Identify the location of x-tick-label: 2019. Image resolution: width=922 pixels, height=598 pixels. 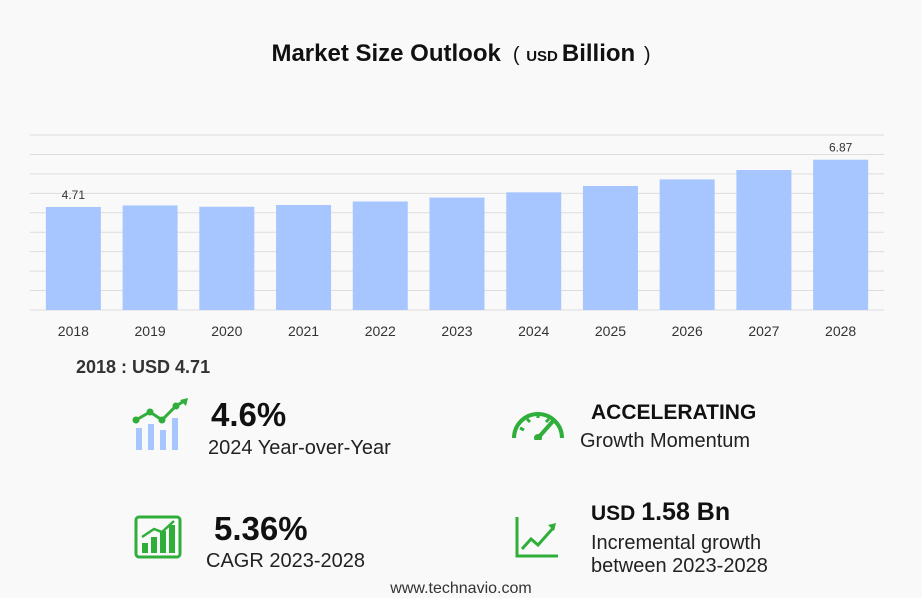
(150, 331).